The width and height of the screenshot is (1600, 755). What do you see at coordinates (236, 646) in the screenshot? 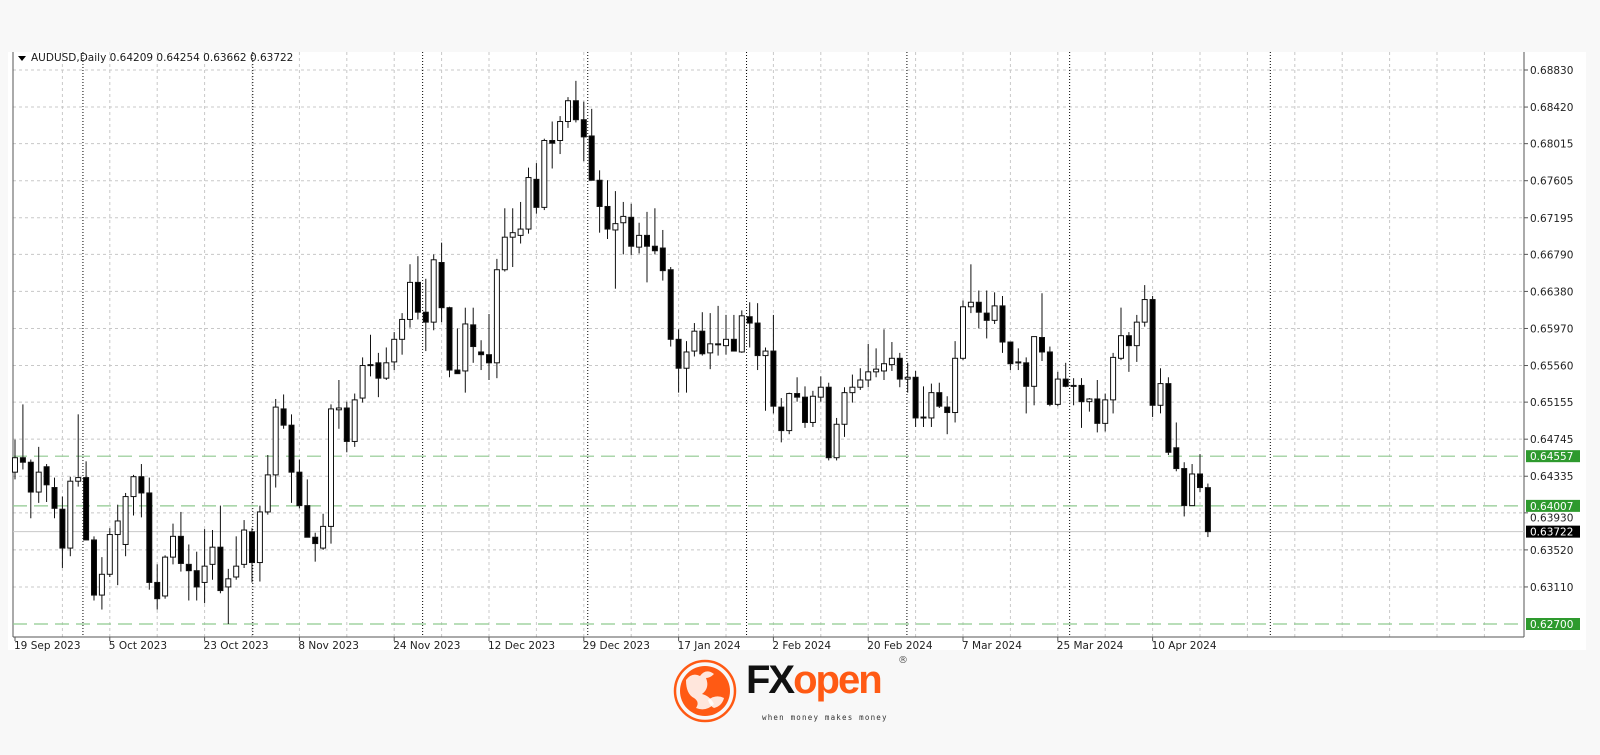
I see `x-tick-label: 23 Oct 2023` at bounding box center [236, 646].